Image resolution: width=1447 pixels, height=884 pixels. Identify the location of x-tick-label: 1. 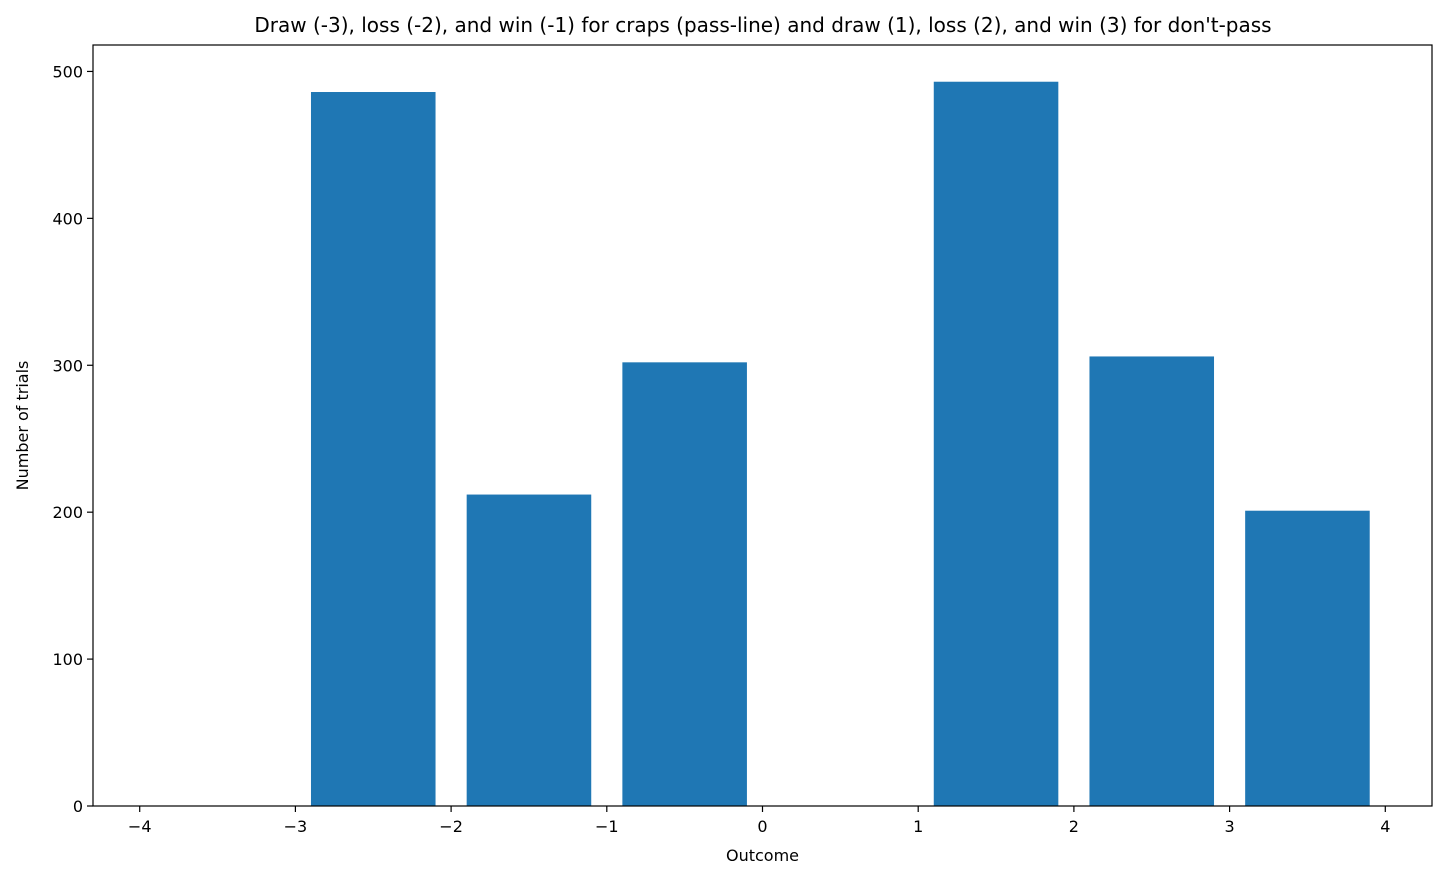
(918, 826).